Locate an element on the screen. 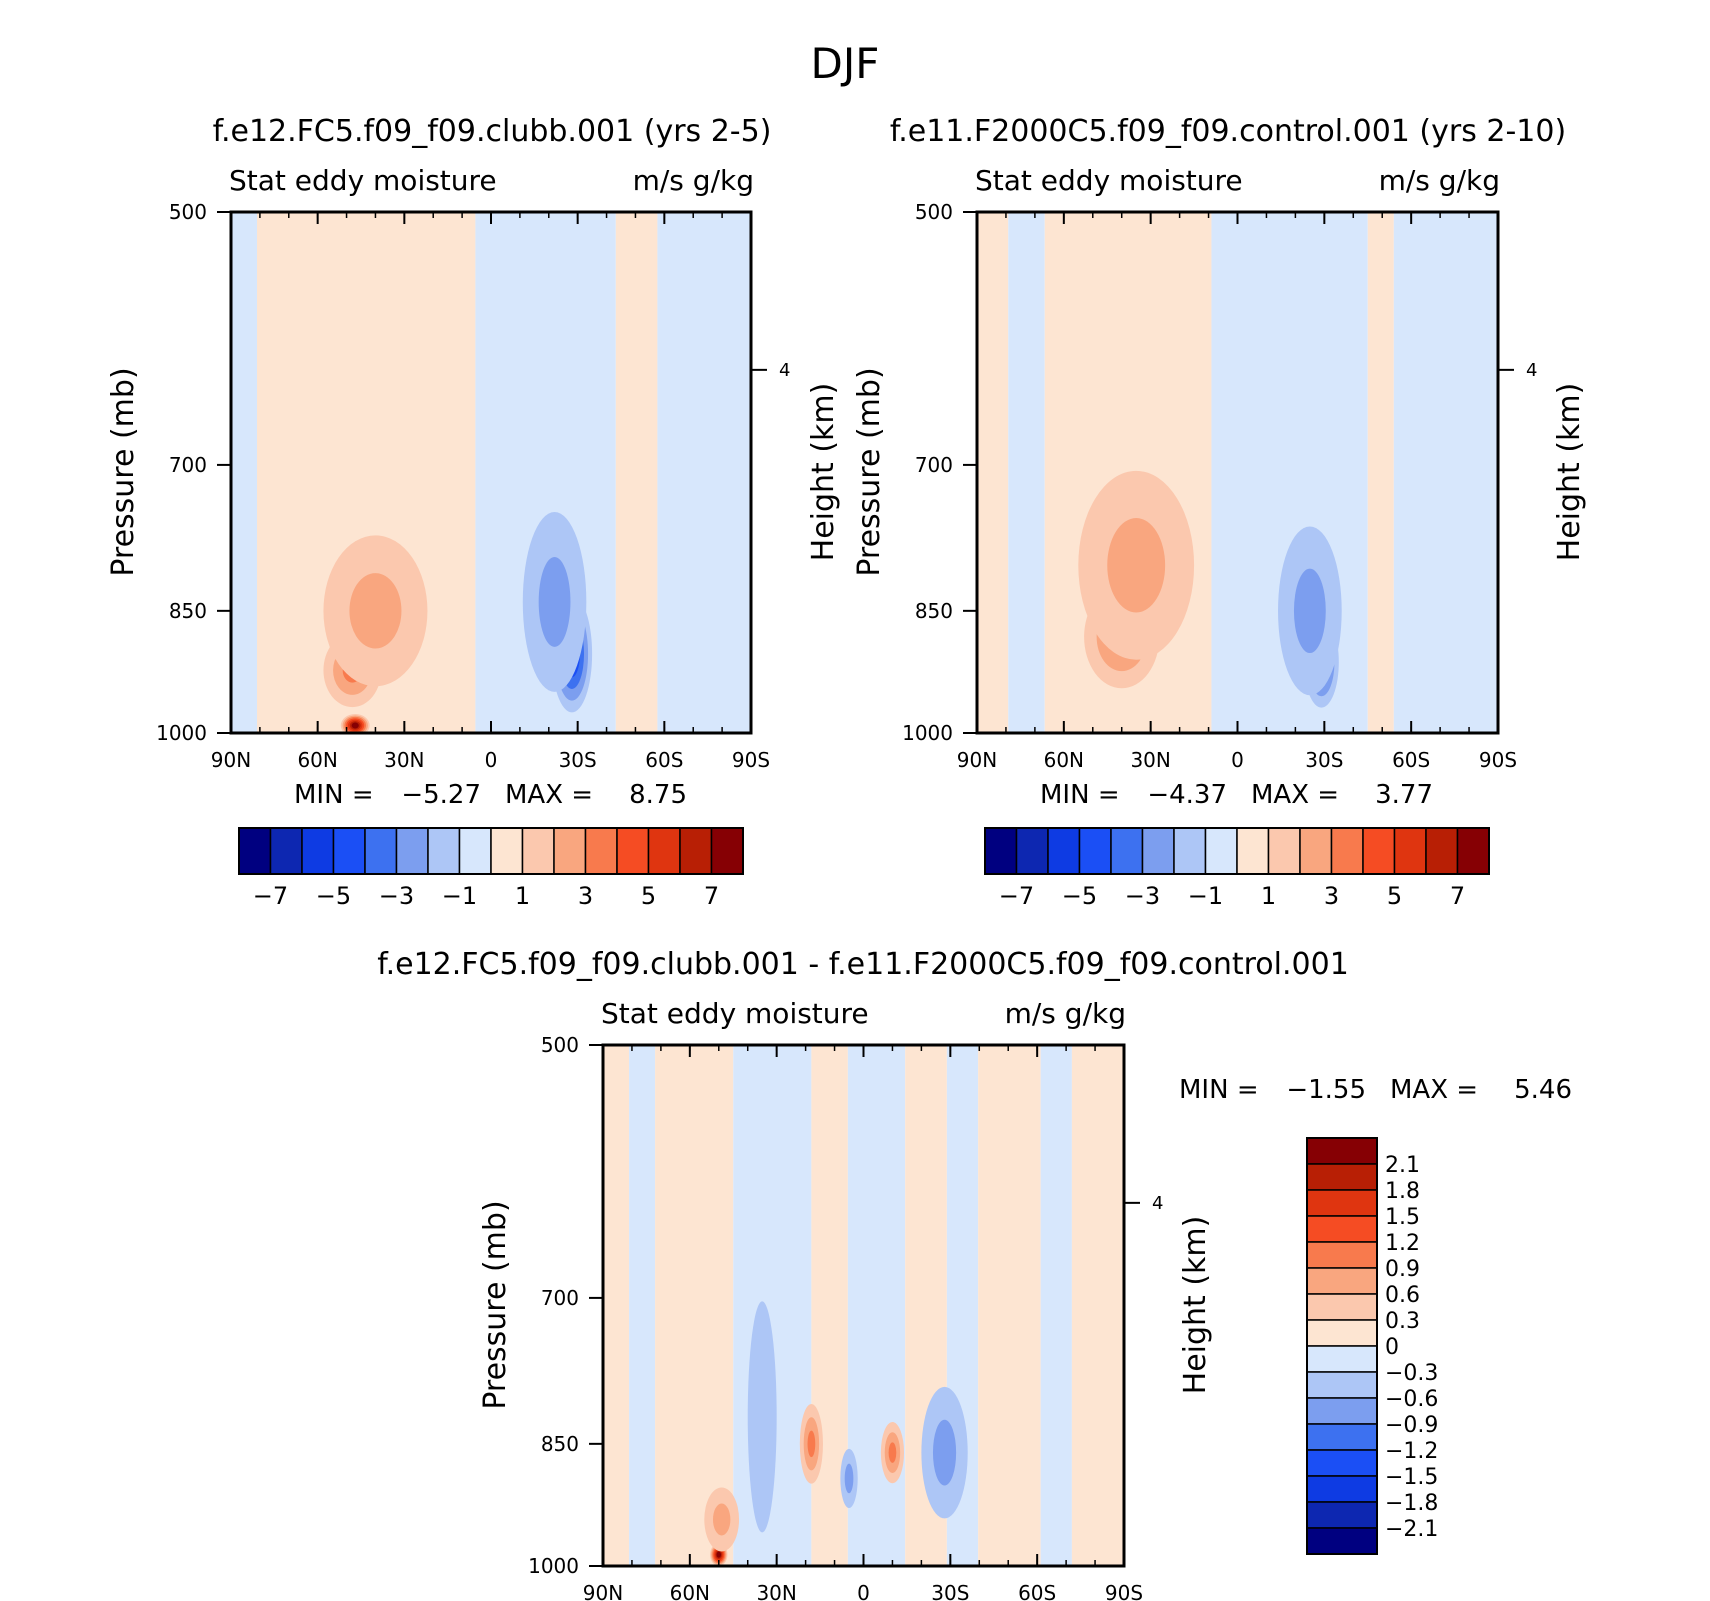  colorbar-frame is located at coordinates (491, 851).